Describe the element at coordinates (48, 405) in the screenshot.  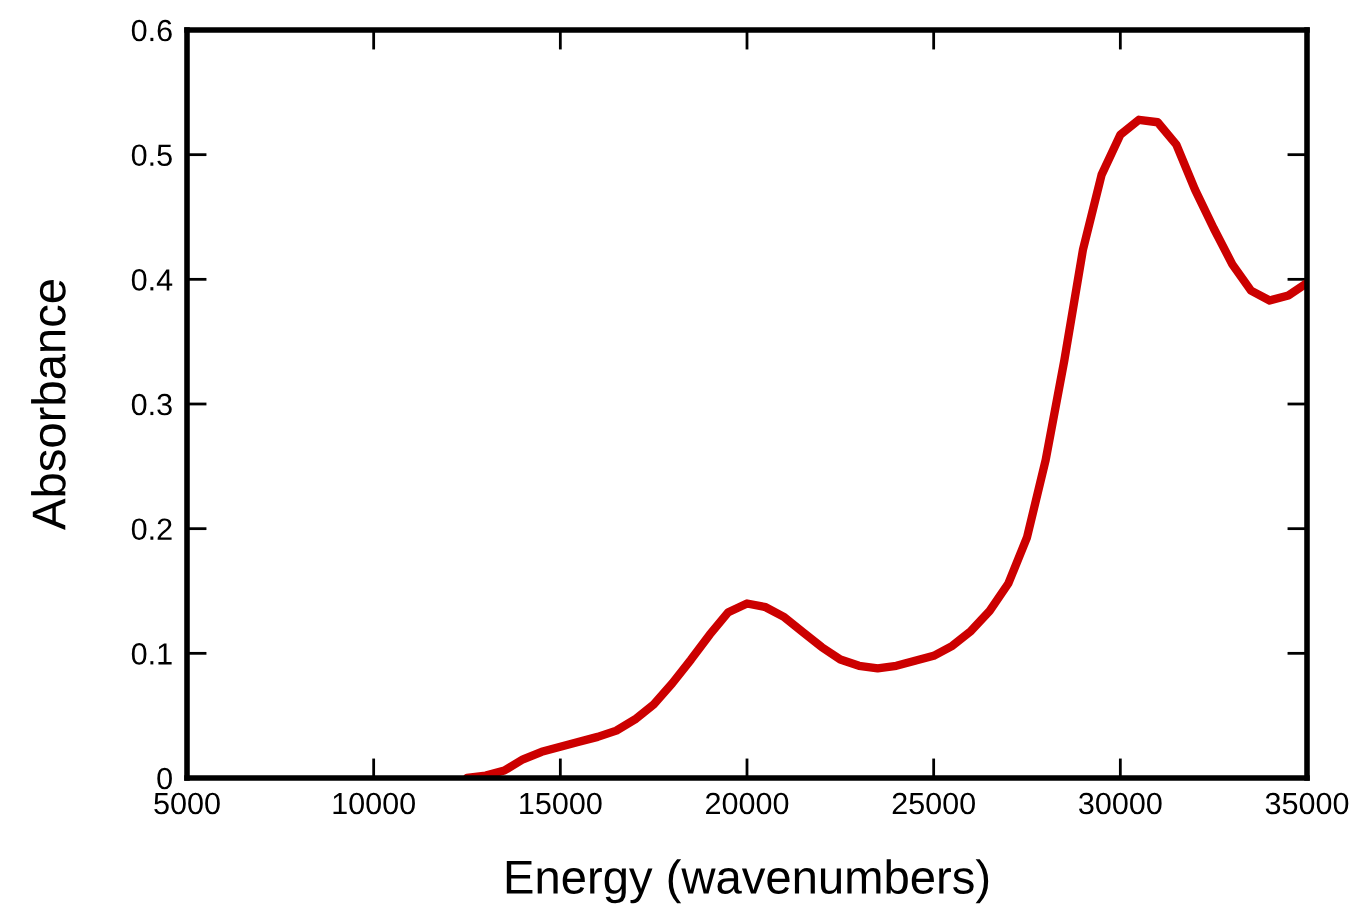
I see `y-axis-title: Absorbance` at that location.